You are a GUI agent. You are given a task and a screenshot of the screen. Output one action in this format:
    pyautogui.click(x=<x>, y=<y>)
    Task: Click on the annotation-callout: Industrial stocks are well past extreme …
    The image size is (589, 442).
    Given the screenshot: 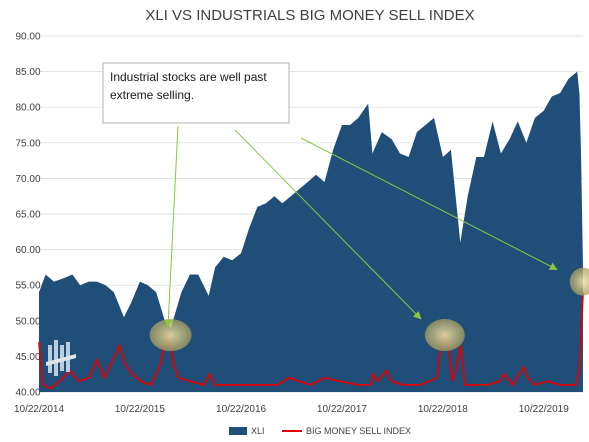 What is the action you would take?
    pyautogui.click(x=196, y=93)
    